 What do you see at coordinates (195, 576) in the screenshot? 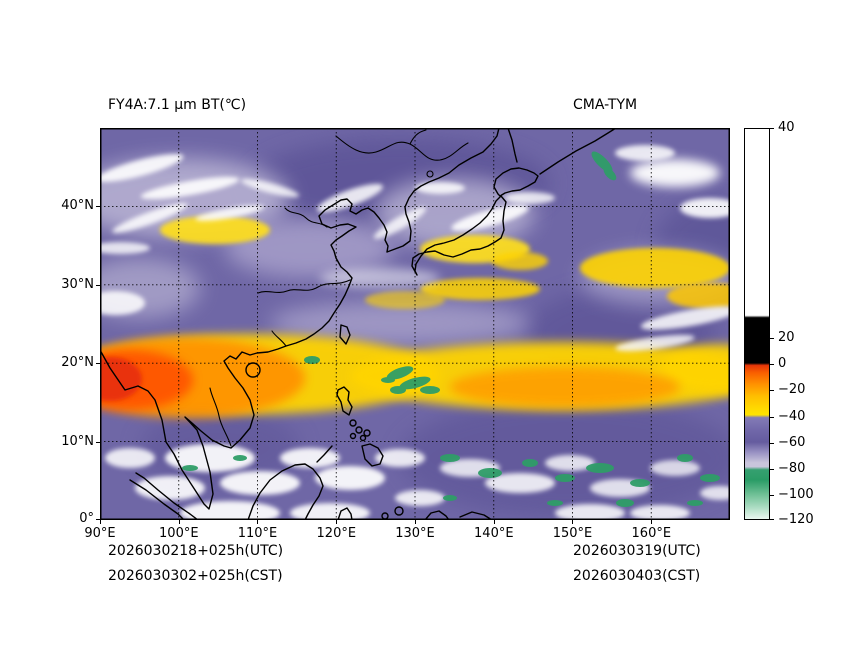
I see `init-time-cst-label: 2026030302+025h(CST)` at bounding box center [195, 576].